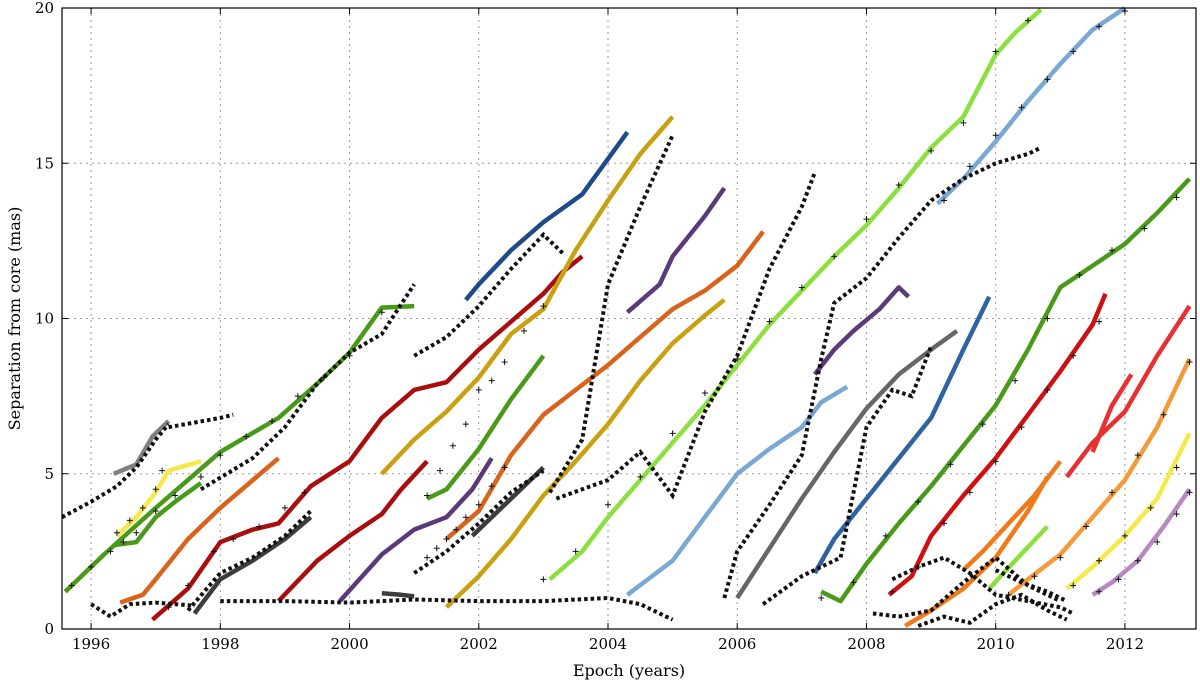 The image size is (1200, 682). I want to click on x-tick-label: 1996, so click(91, 644).